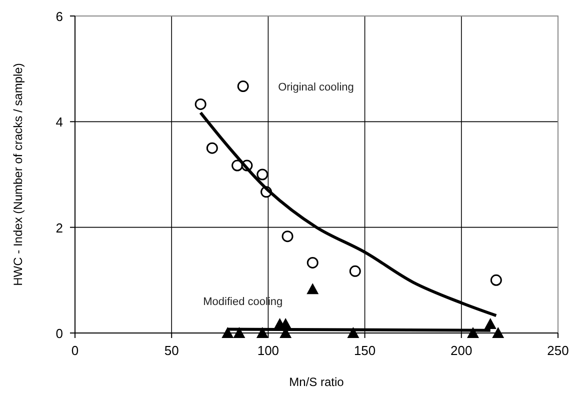  I want to click on x-tick-label: 100, so click(268, 350).